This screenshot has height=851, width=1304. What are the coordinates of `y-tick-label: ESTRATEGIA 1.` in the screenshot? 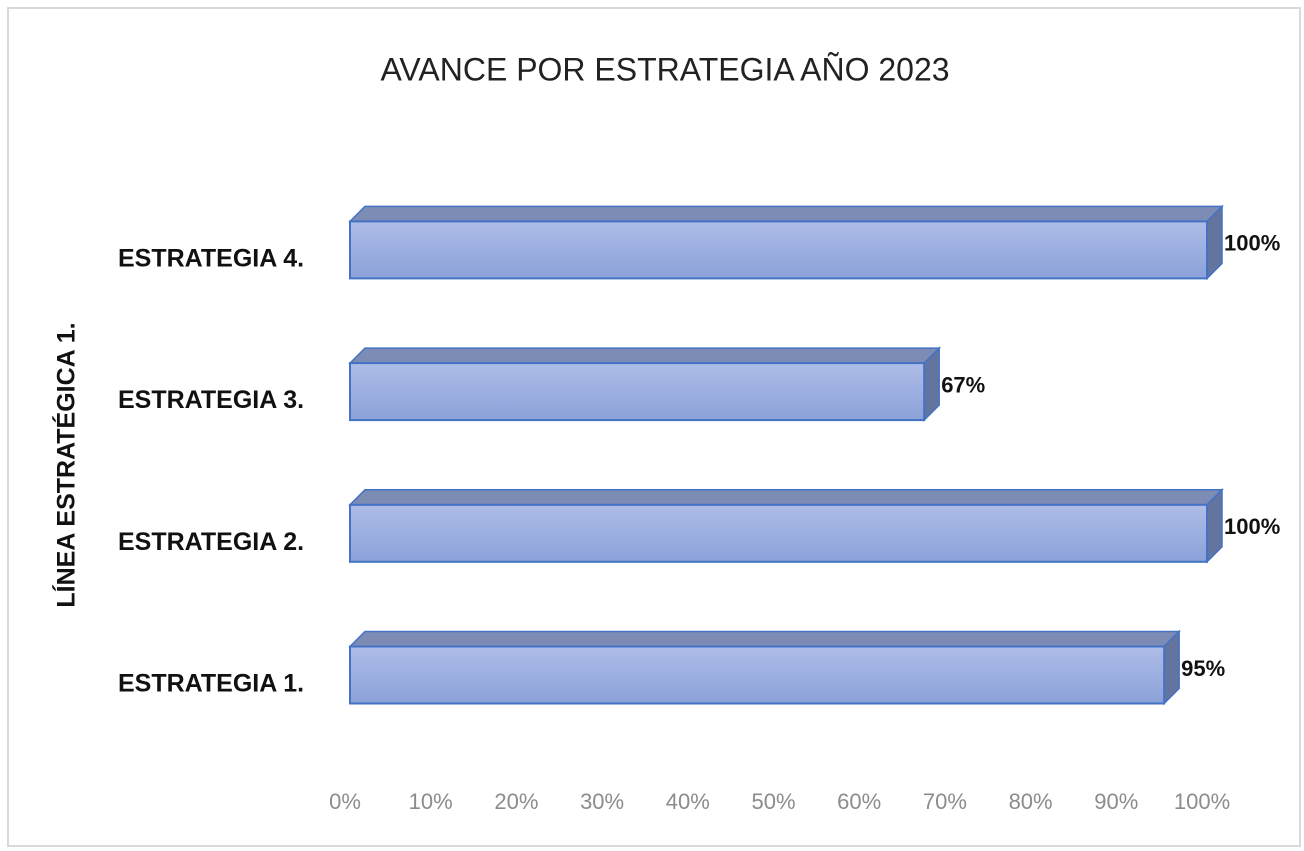 It's located at (211, 684).